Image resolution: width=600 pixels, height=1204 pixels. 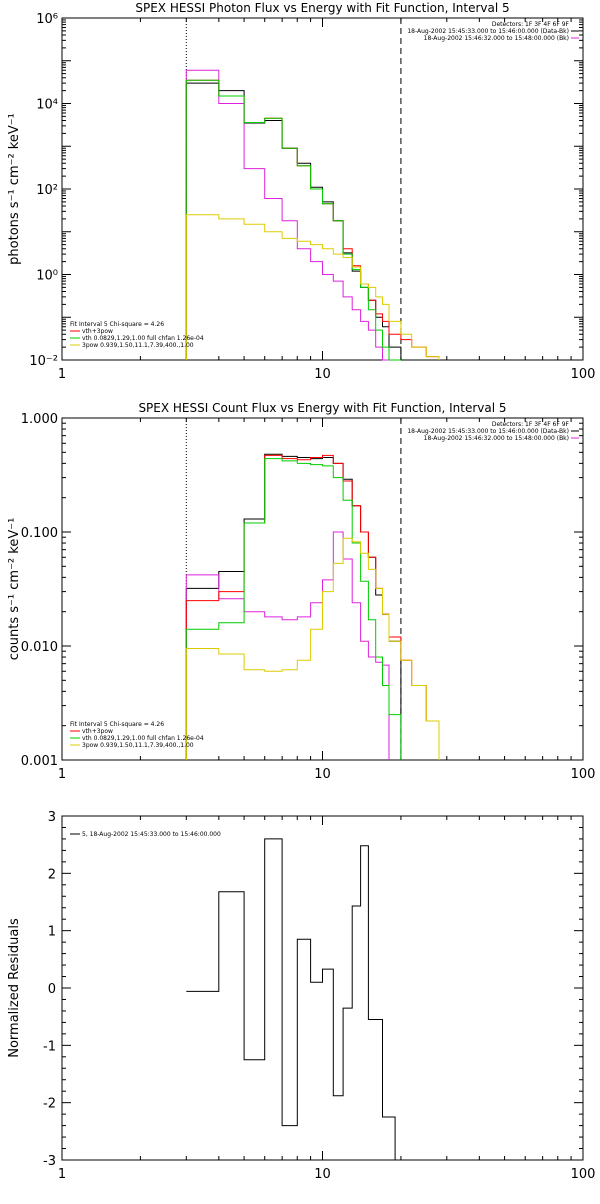 I want to click on series-line-data-bk, so click(x=293, y=221).